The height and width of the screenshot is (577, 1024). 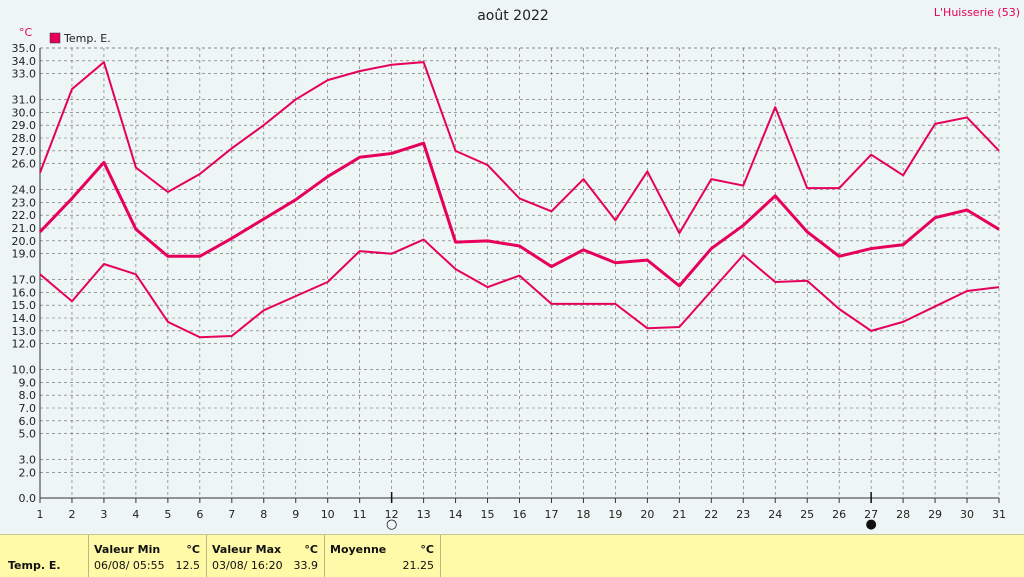 I want to click on x-tick-label: 30, so click(x=967, y=514).